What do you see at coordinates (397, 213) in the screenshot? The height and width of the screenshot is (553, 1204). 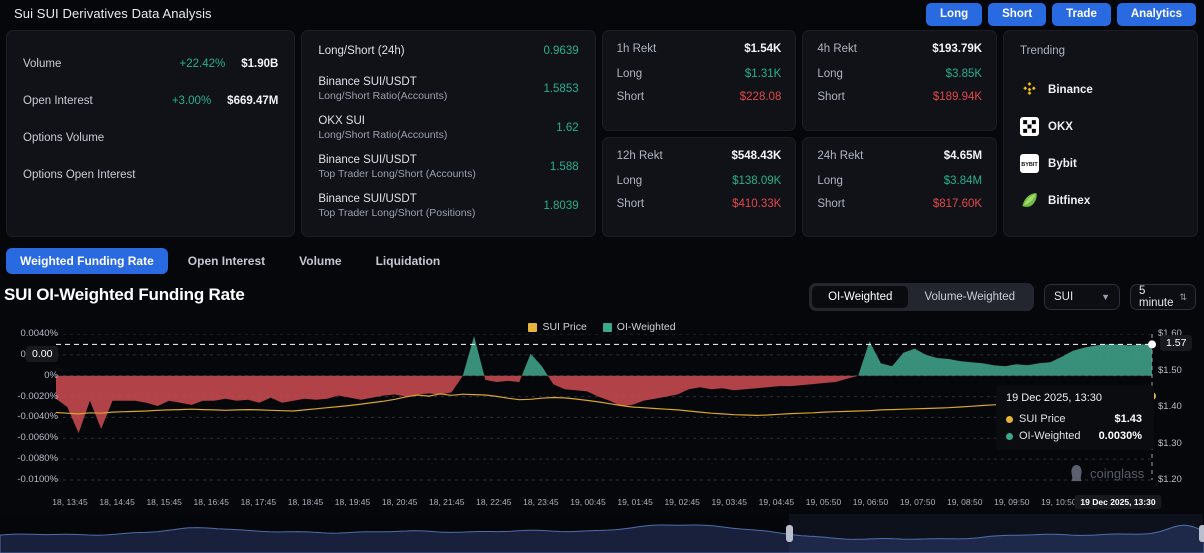 I see `lsr-subtitle: Top Trader Long/Short (Positions)` at bounding box center [397, 213].